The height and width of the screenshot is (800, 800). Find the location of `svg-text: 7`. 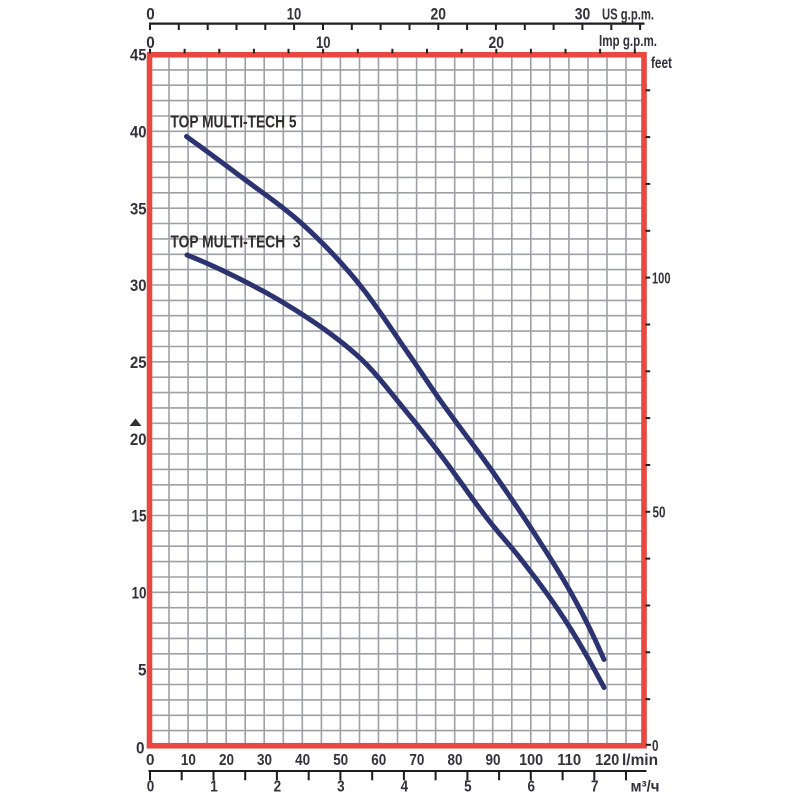

svg-text: 7 is located at coordinates (595, 787).